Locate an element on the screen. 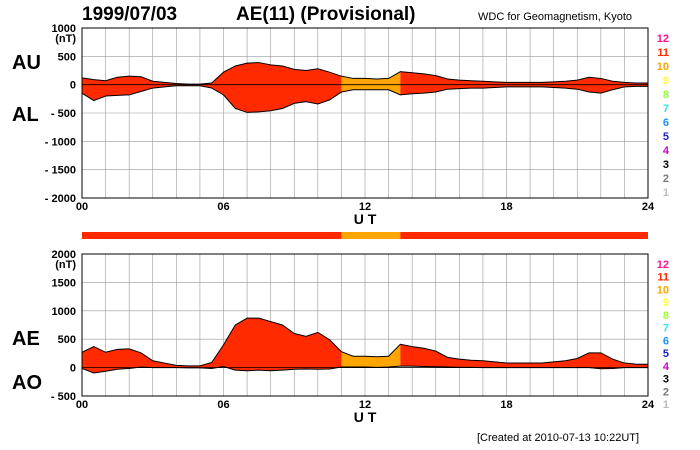 The width and height of the screenshot is (700, 450). al-label: AL is located at coordinates (25, 115).